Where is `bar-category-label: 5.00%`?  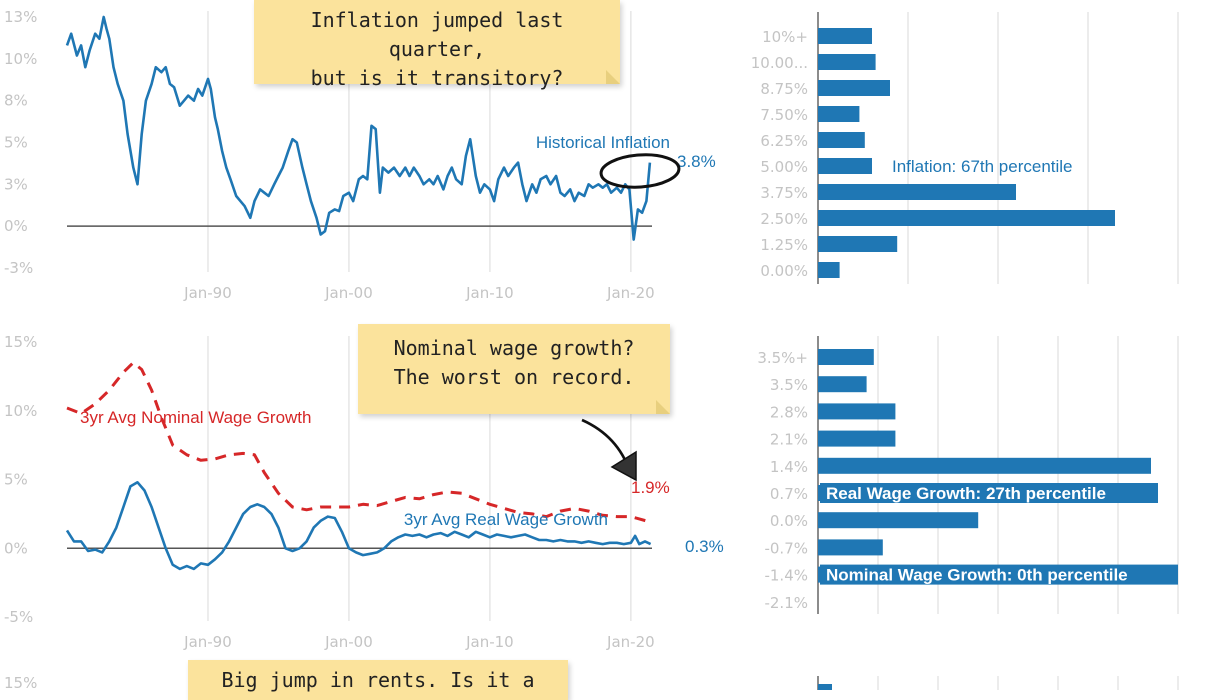
bar-category-label: 5.00% is located at coordinates (784, 167).